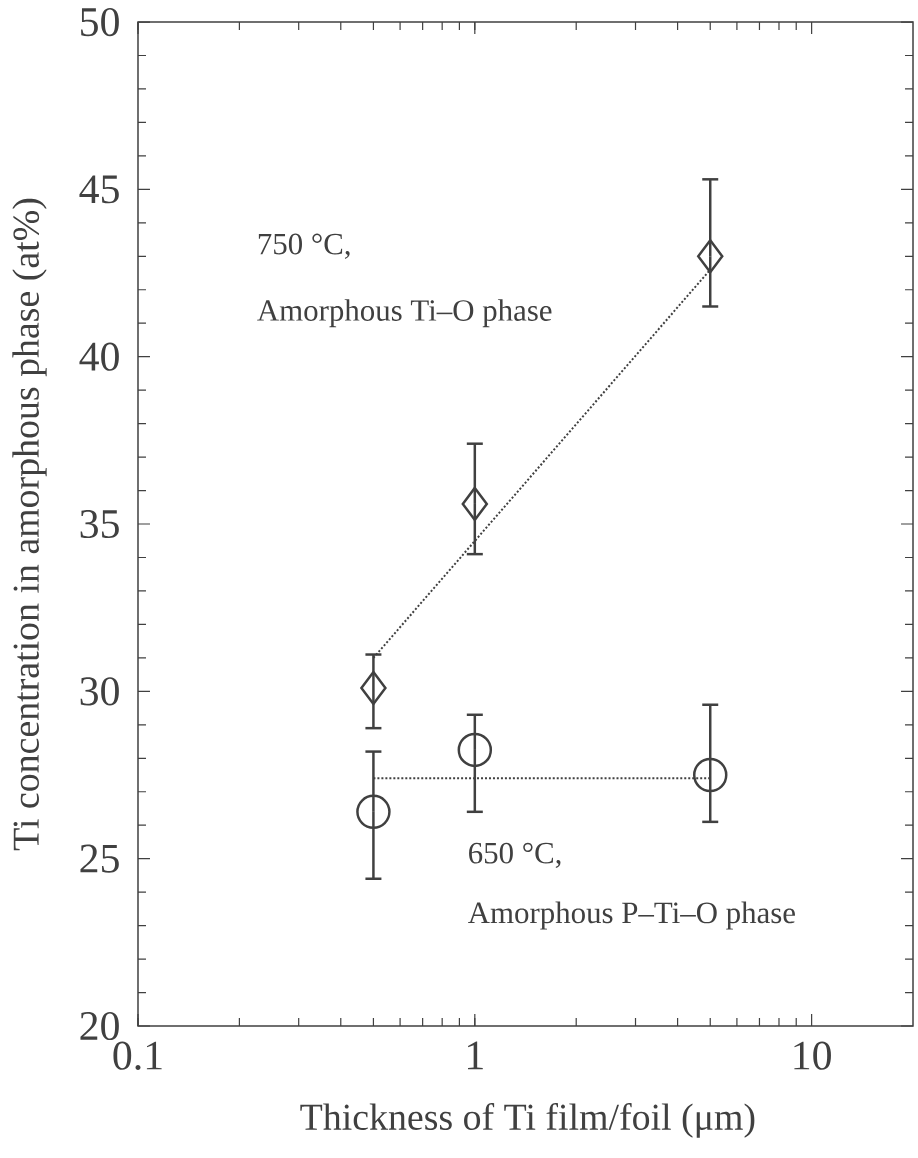 The width and height of the screenshot is (918, 1158). What do you see at coordinates (812, 1055) in the screenshot?
I see `x-tick-label: 10` at bounding box center [812, 1055].